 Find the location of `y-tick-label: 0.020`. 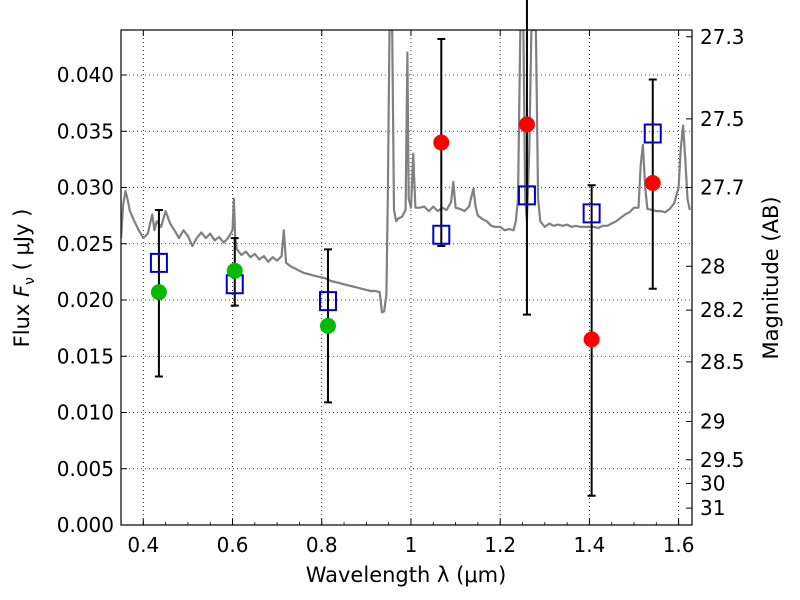

y-tick-label: 0.020 is located at coordinates (85, 300).